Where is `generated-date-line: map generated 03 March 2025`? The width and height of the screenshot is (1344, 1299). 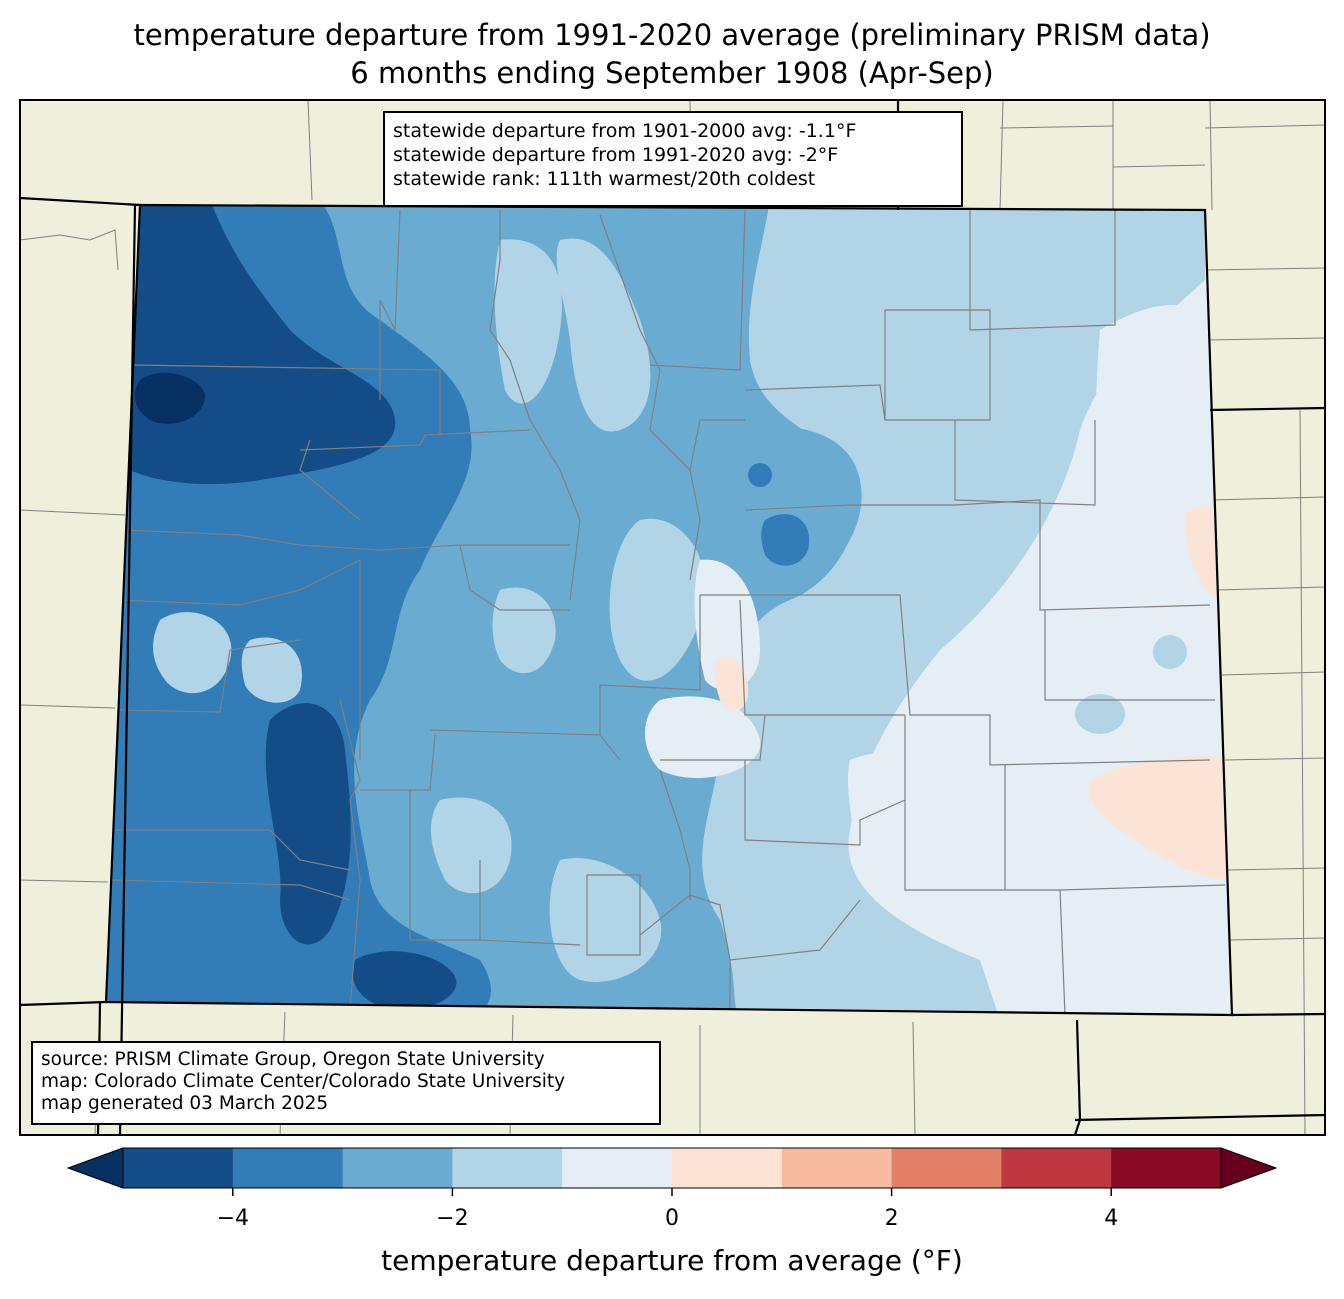 generated-date-line: map generated 03 March 2025 is located at coordinates (185, 1103).